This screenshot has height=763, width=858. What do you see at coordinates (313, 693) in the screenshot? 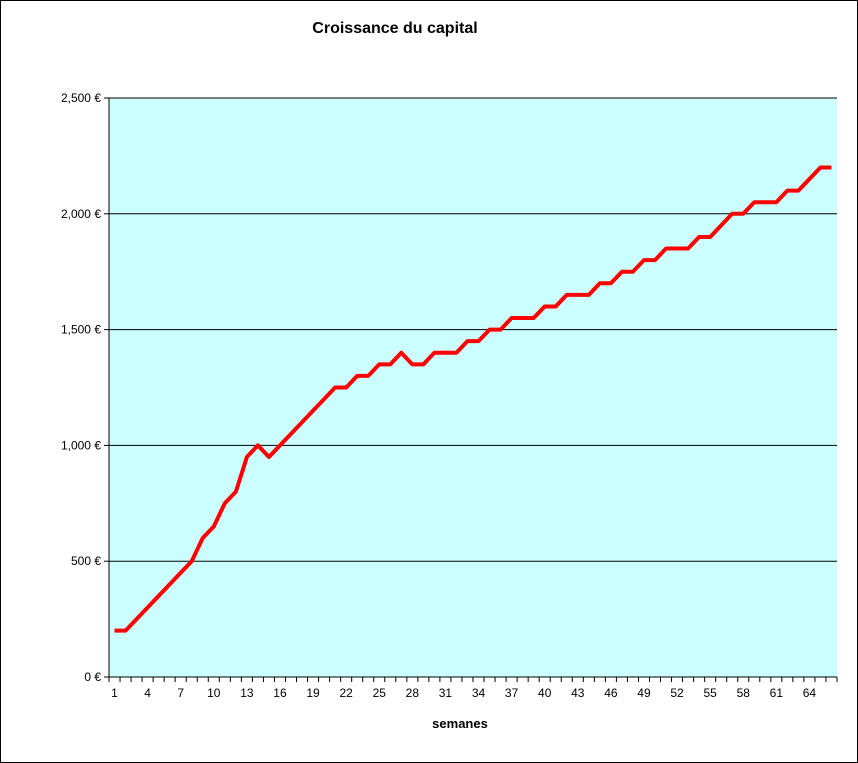
I see `x-tick-label: 19` at bounding box center [313, 693].